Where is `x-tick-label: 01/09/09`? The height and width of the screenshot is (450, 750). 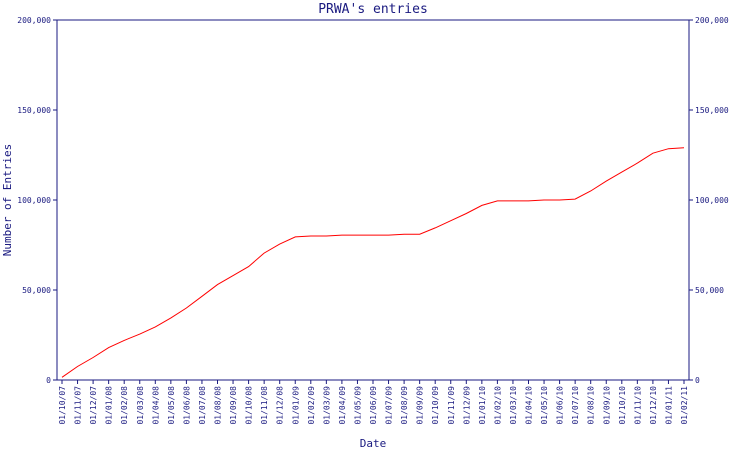
x-tick-label: 01/09/09 is located at coordinates (420, 405).